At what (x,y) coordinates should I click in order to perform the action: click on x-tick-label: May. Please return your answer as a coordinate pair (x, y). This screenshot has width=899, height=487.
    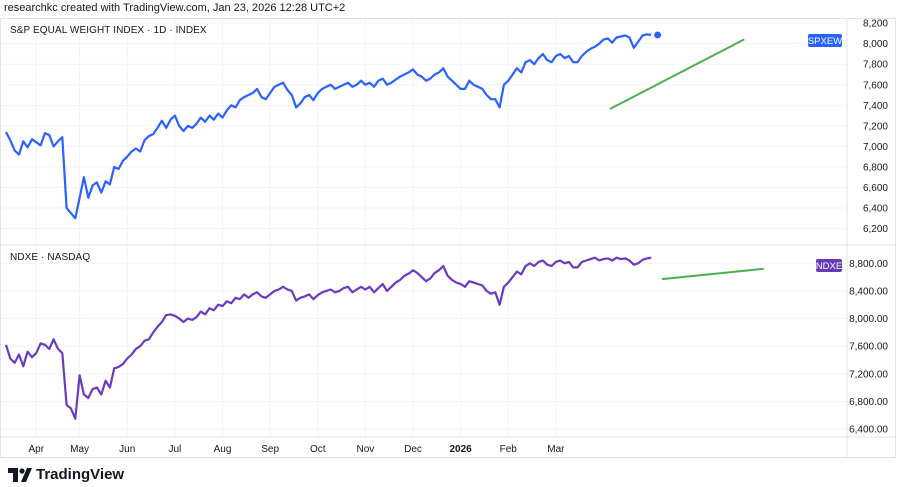
    Looking at the image, I should click on (79, 449).